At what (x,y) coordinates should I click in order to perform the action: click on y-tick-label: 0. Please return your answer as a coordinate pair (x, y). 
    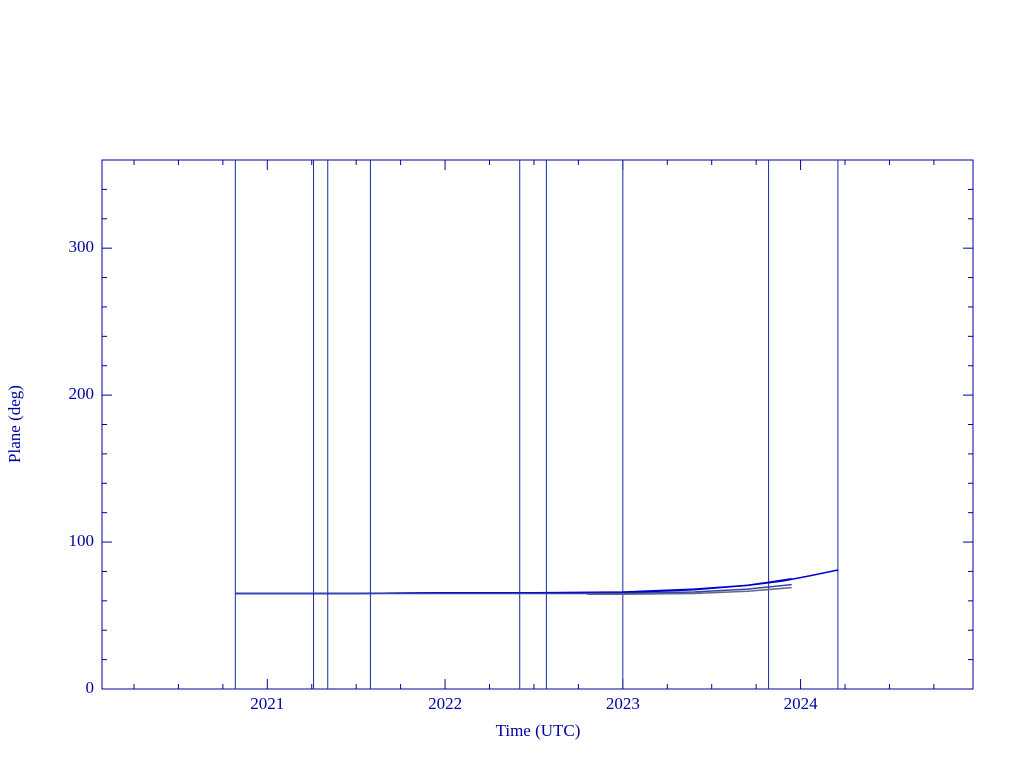
    Looking at the image, I should click on (90, 687).